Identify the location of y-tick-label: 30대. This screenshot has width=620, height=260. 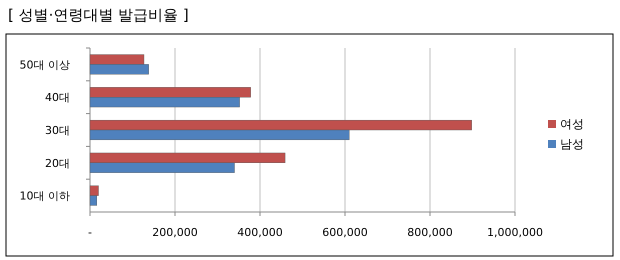
(57, 130).